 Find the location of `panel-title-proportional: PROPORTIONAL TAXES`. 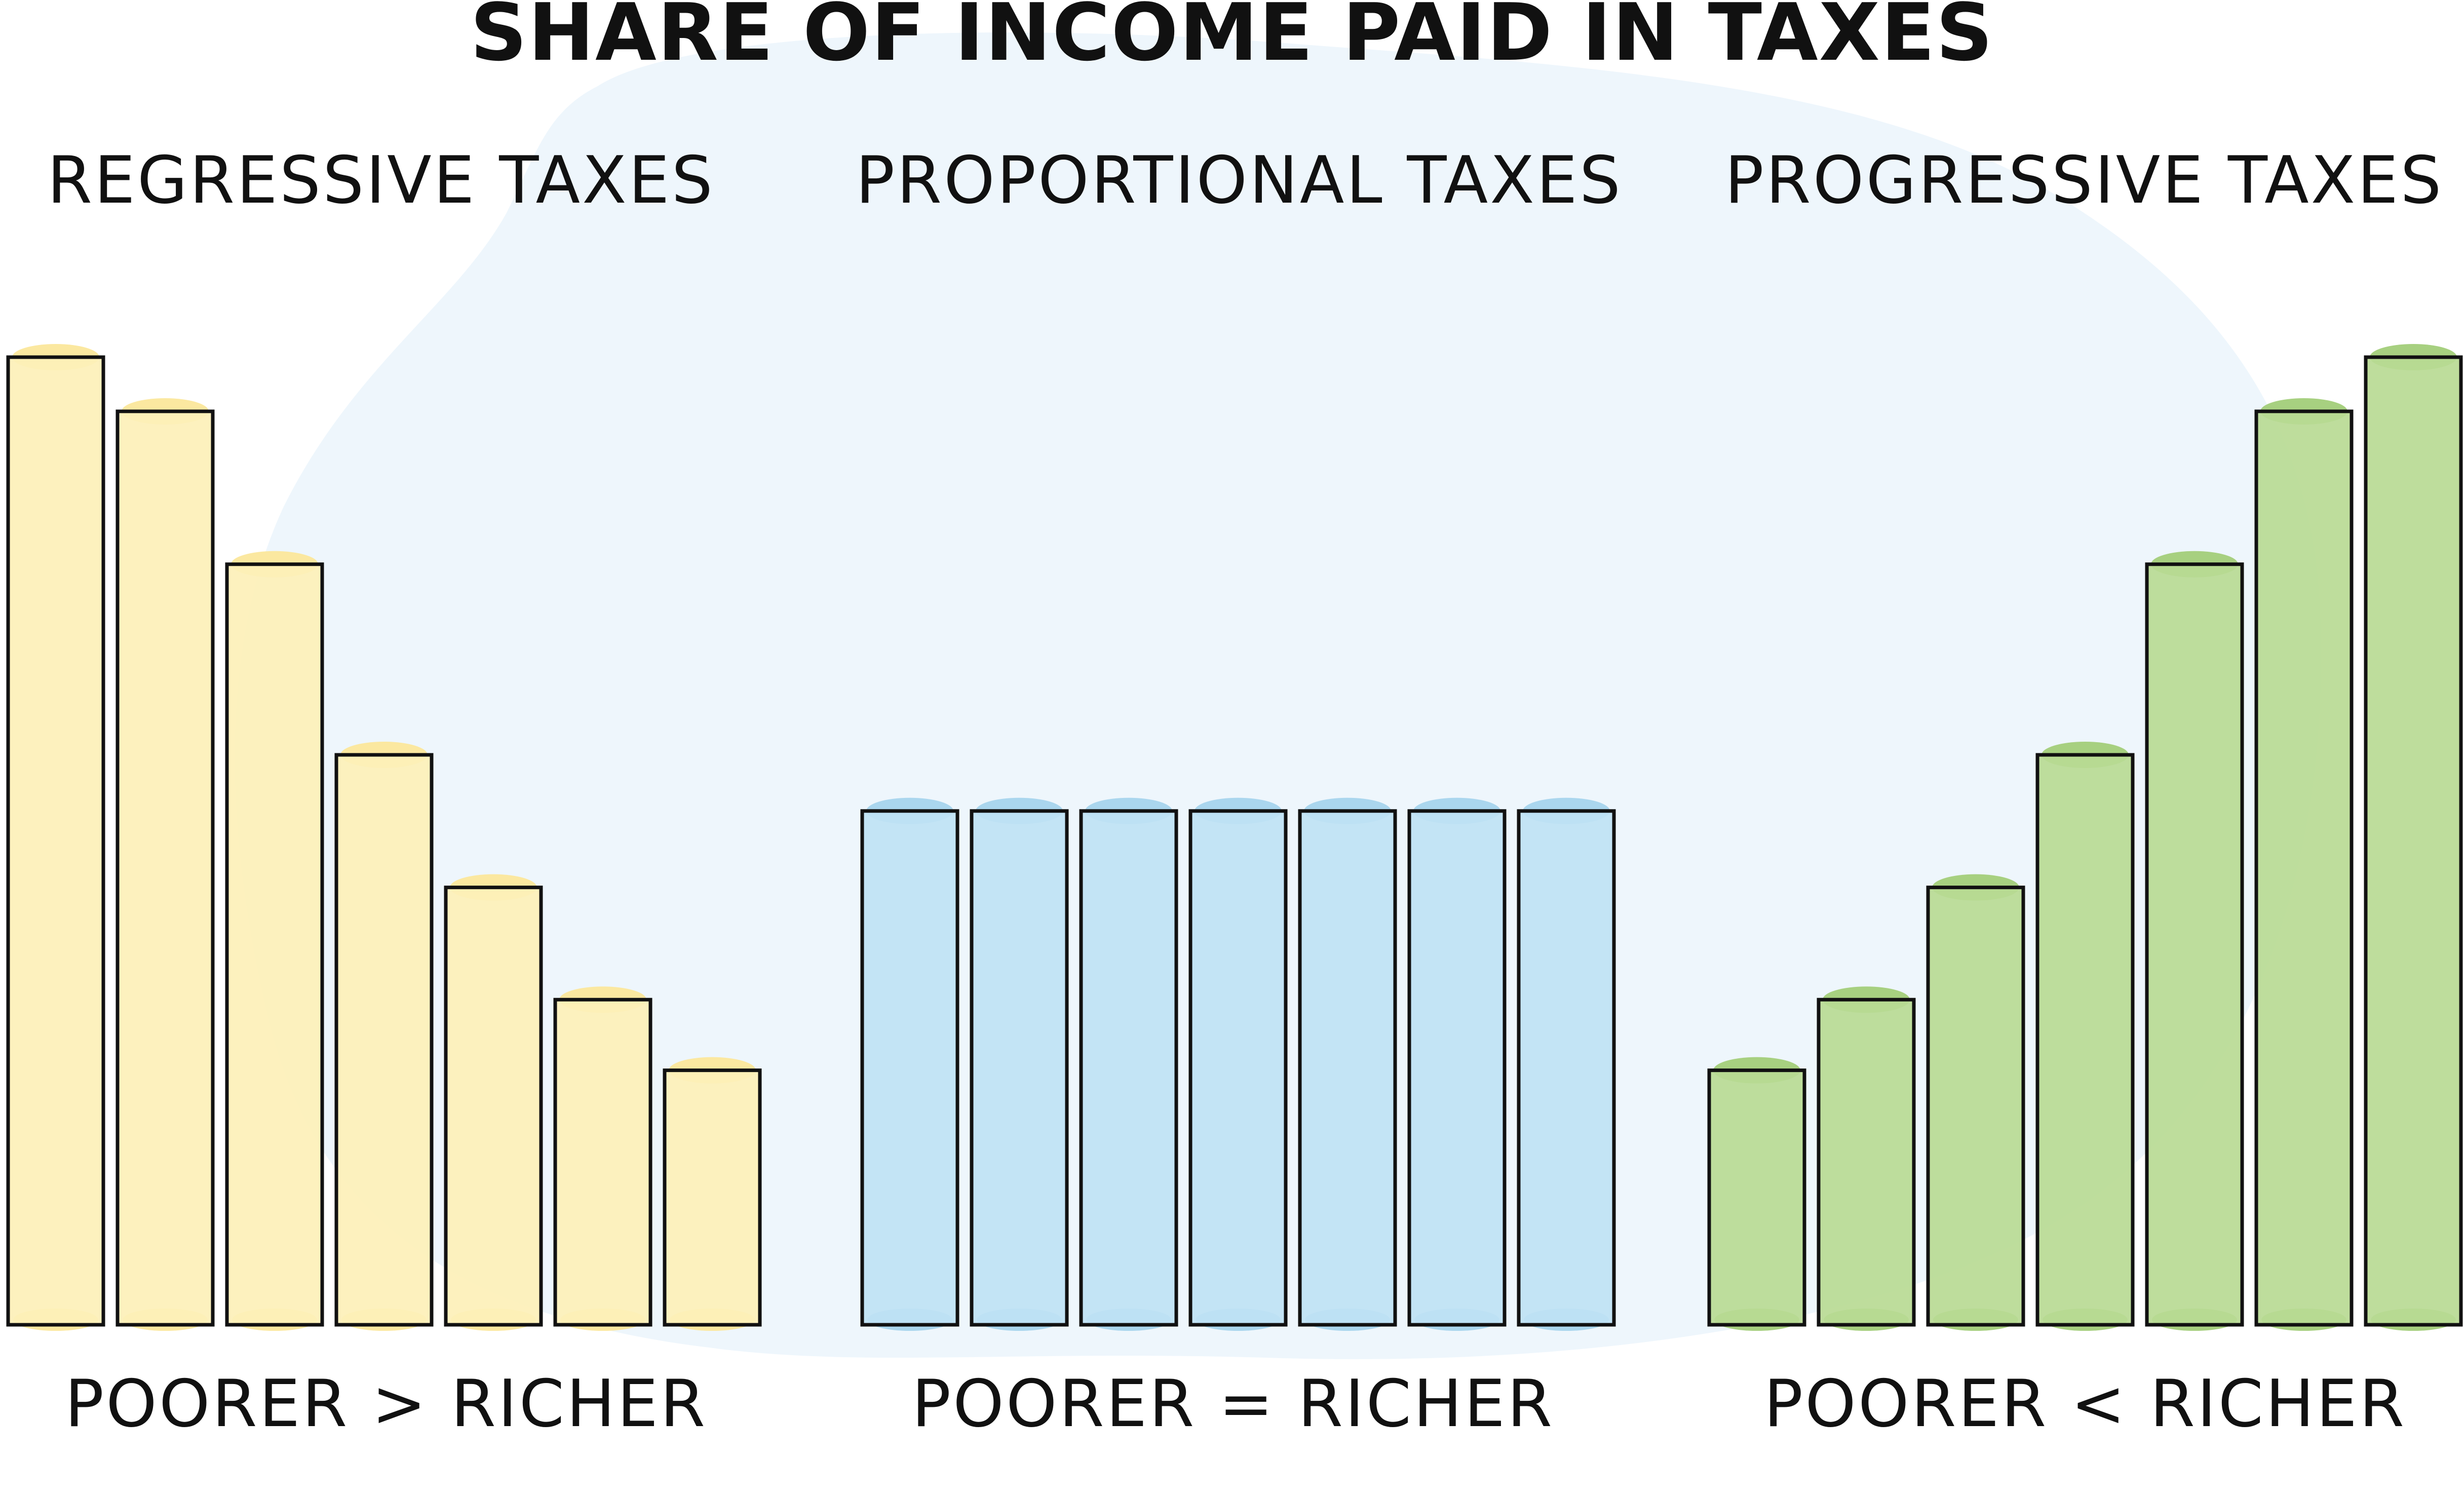

panel-title-proportional: PROPORTIONAL TAXES is located at coordinates (1239, 181).